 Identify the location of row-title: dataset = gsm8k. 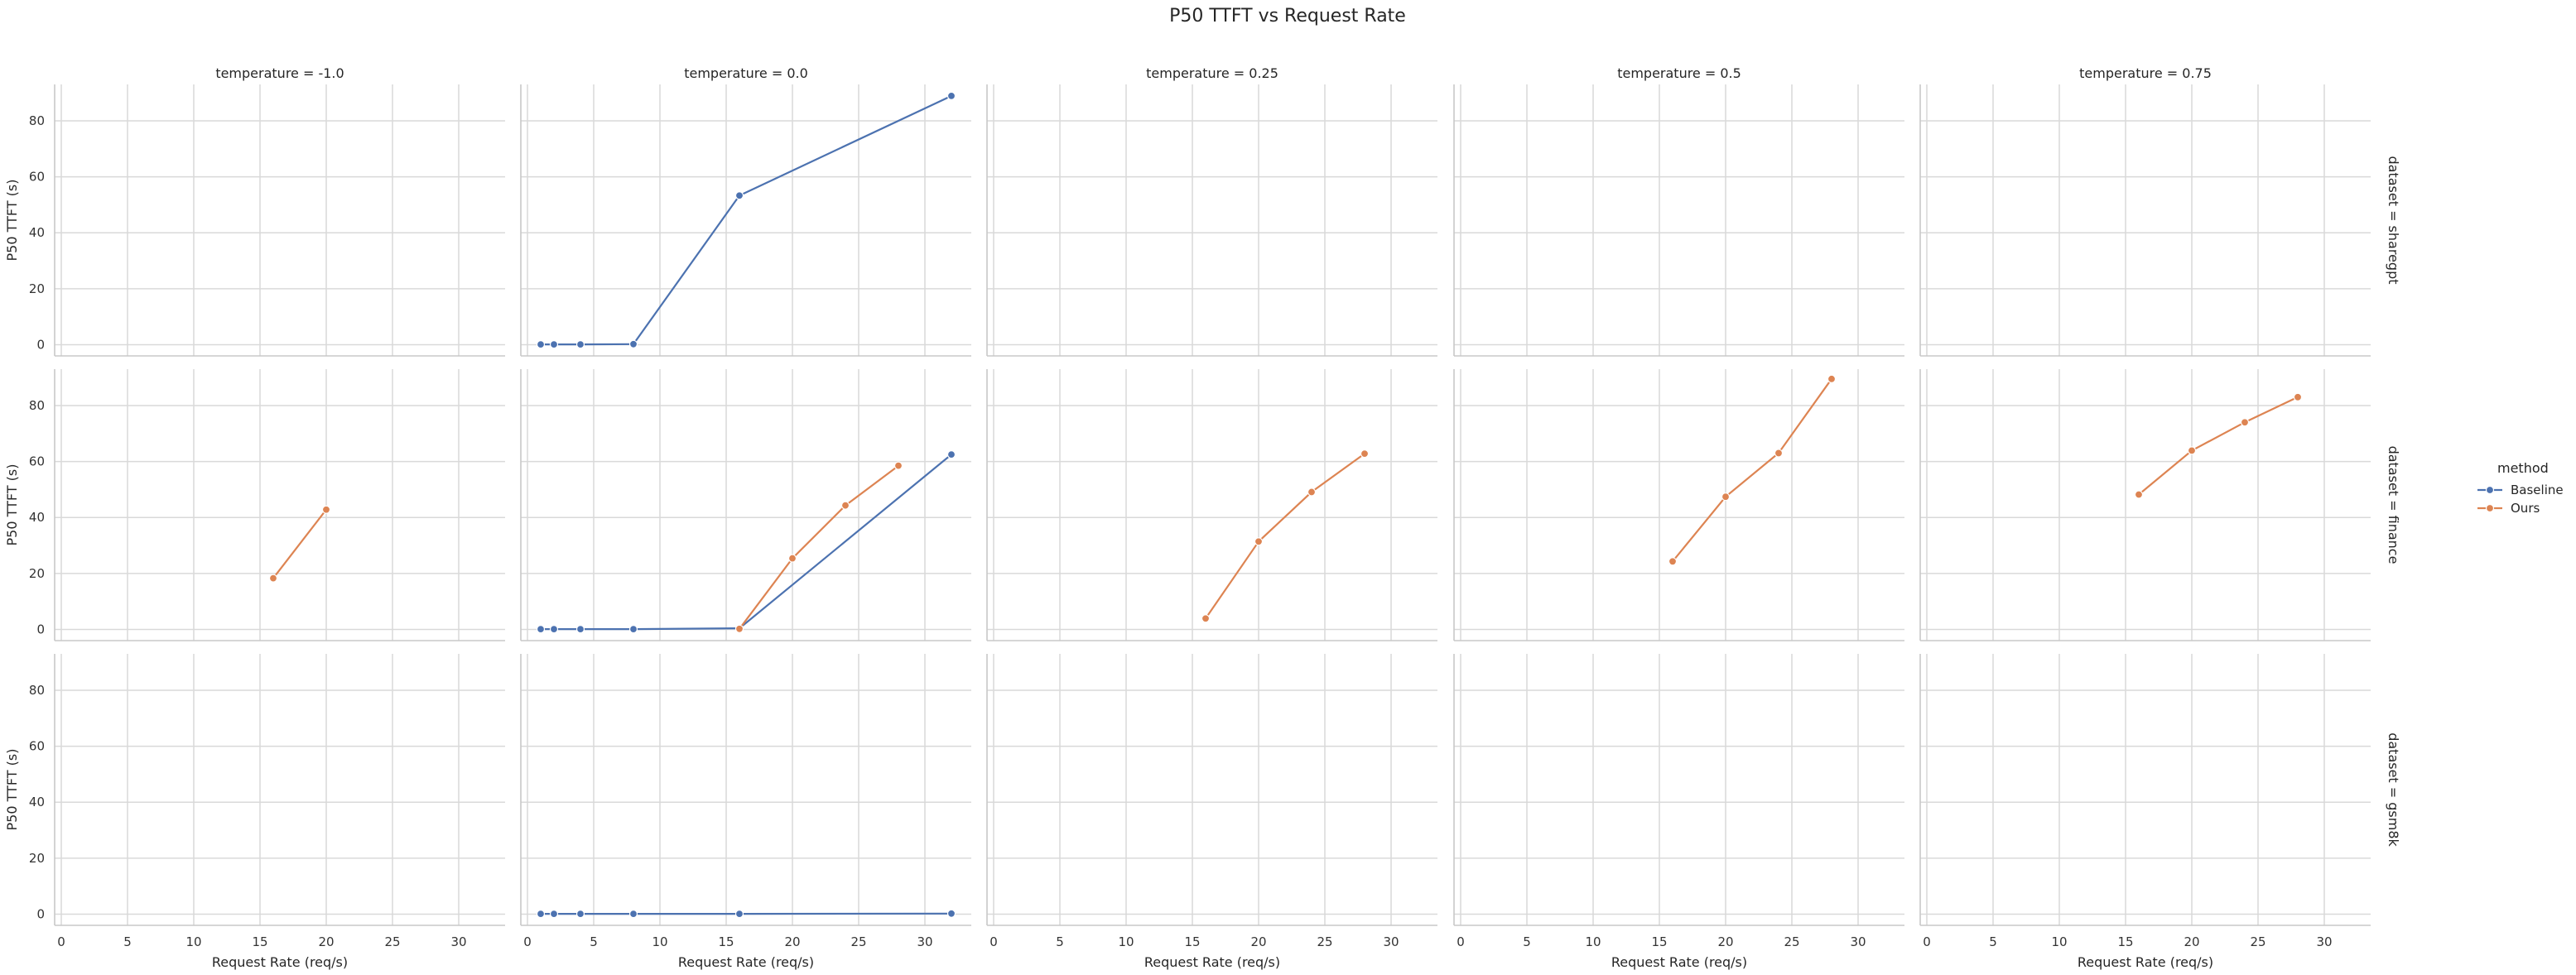
(2393, 790).